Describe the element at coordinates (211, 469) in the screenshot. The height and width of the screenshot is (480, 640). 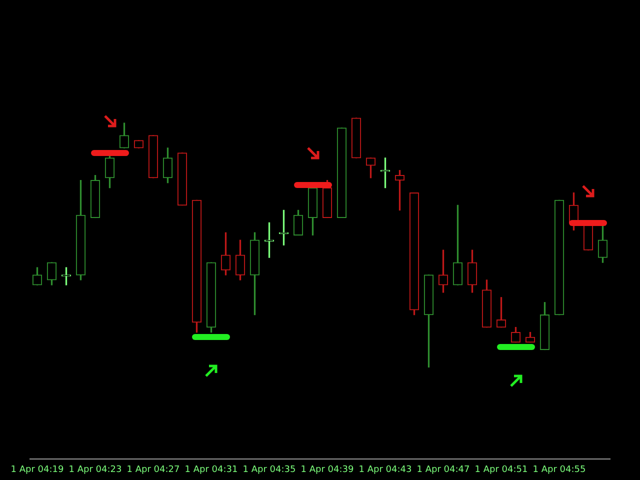
I see `x-tick-label: 1 Apr 04:31` at that location.